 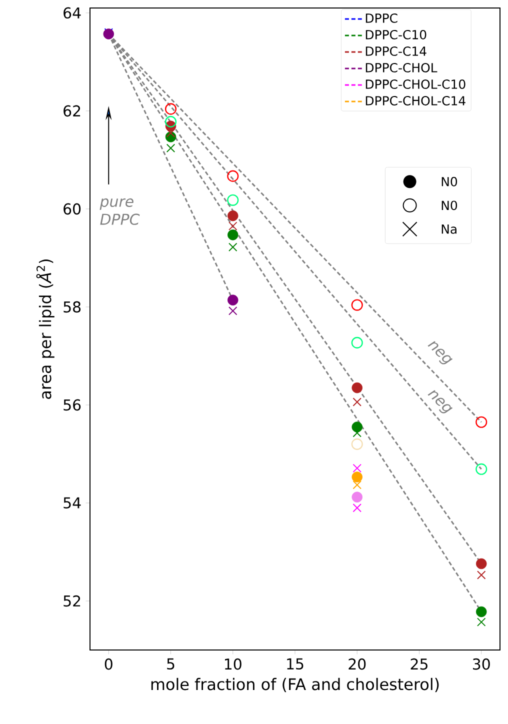 I want to click on y-tick-label: 64, so click(x=72, y=13).